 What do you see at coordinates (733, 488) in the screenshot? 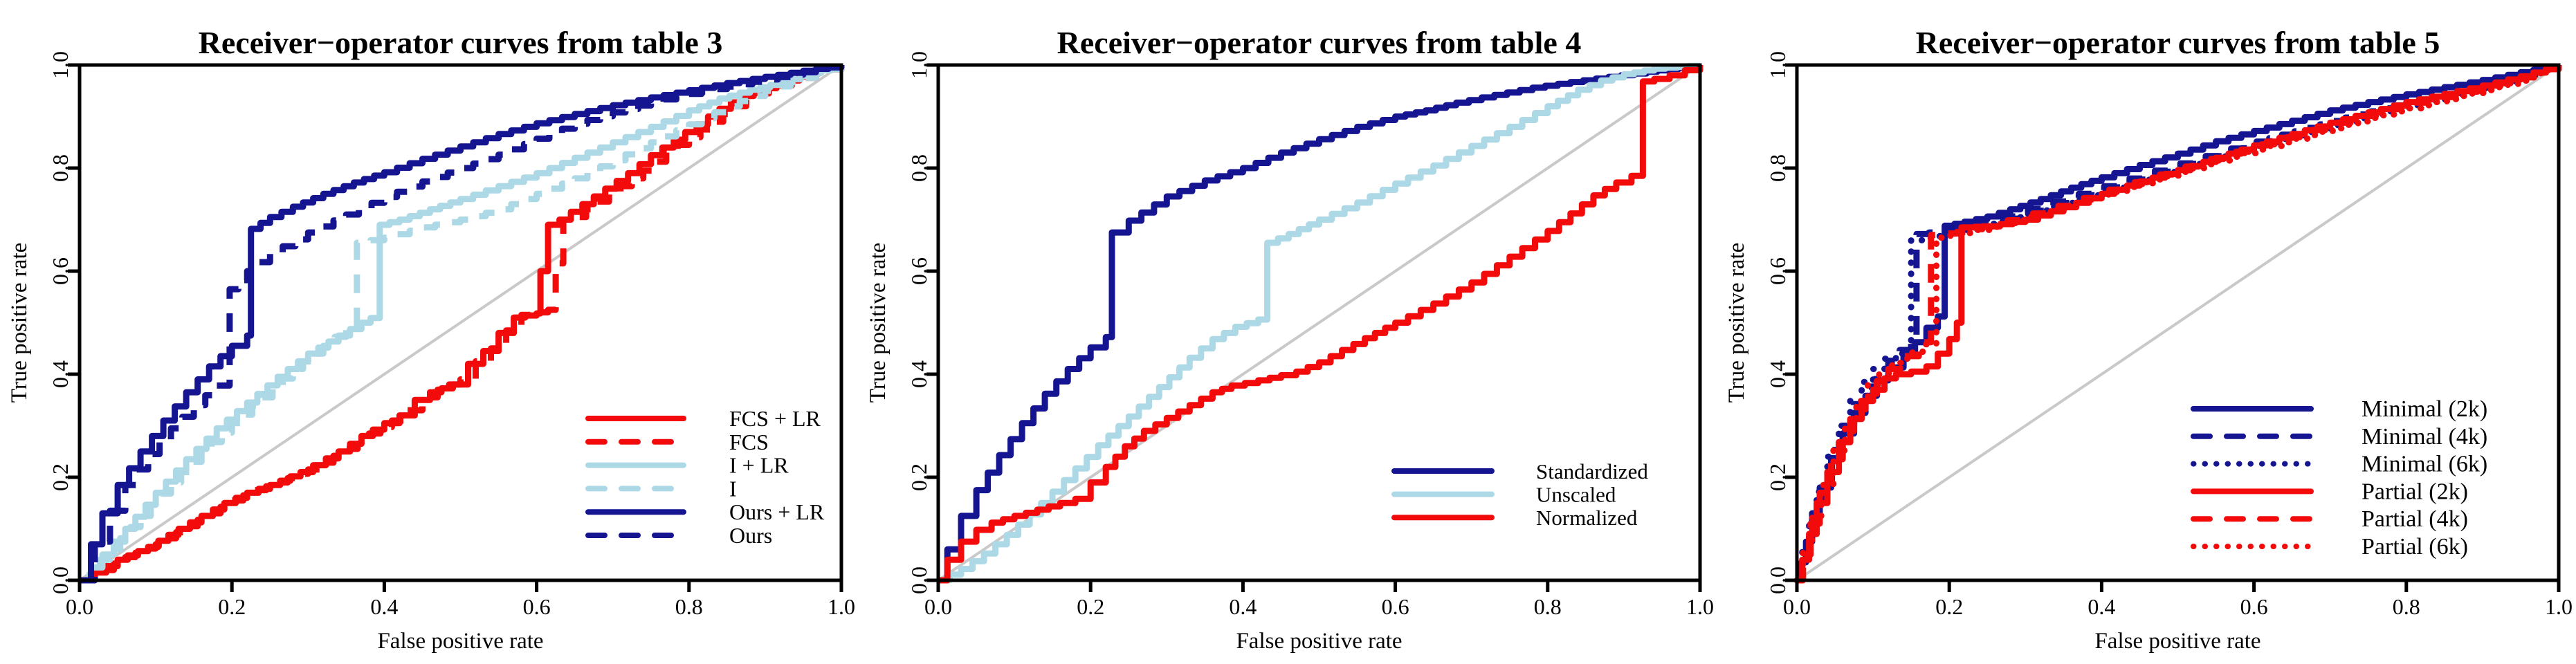
I see `legend-label-i: I` at bounding box center [733, 488].